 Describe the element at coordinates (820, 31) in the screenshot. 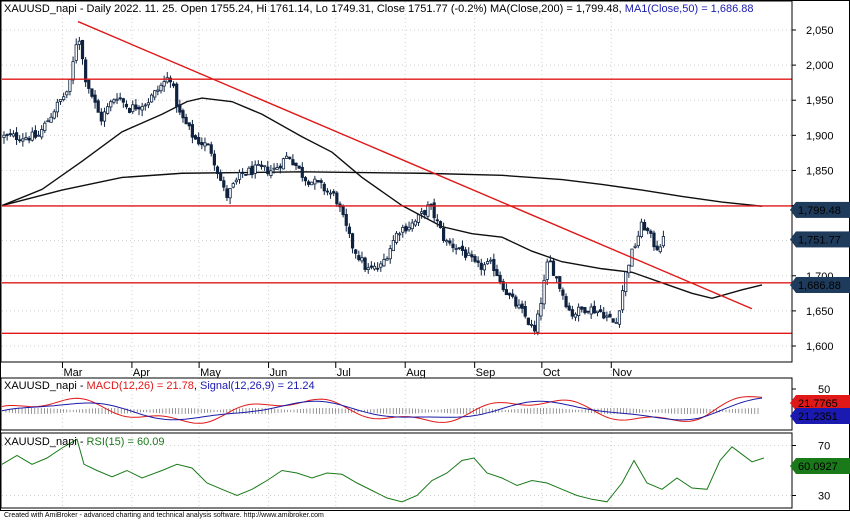

I see `y-tick-label: 2,050` at that location.